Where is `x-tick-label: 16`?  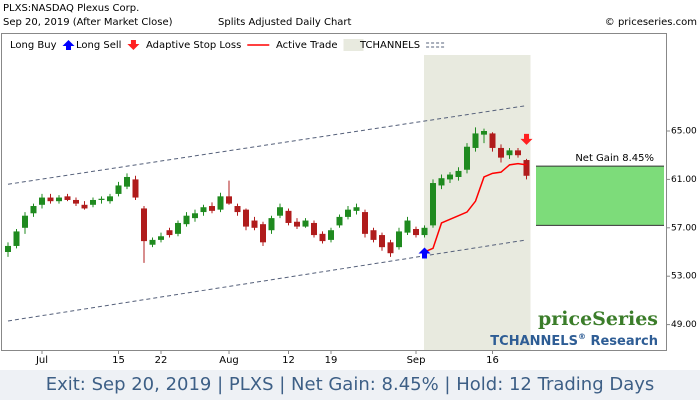
x-tick-label: 16 is located at coordinates (492, 360).